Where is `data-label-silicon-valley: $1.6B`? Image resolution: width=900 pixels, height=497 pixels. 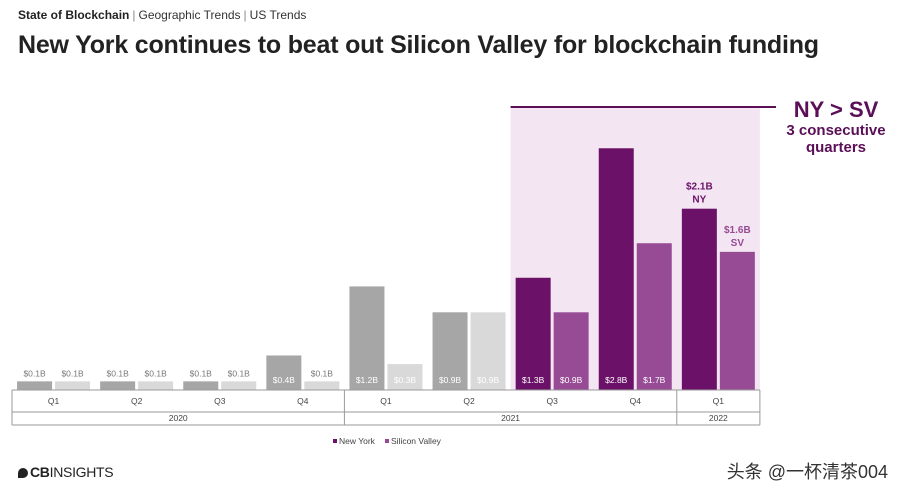
data-label-silicon-valley: $1.6B is located at coordinates (737, 230).